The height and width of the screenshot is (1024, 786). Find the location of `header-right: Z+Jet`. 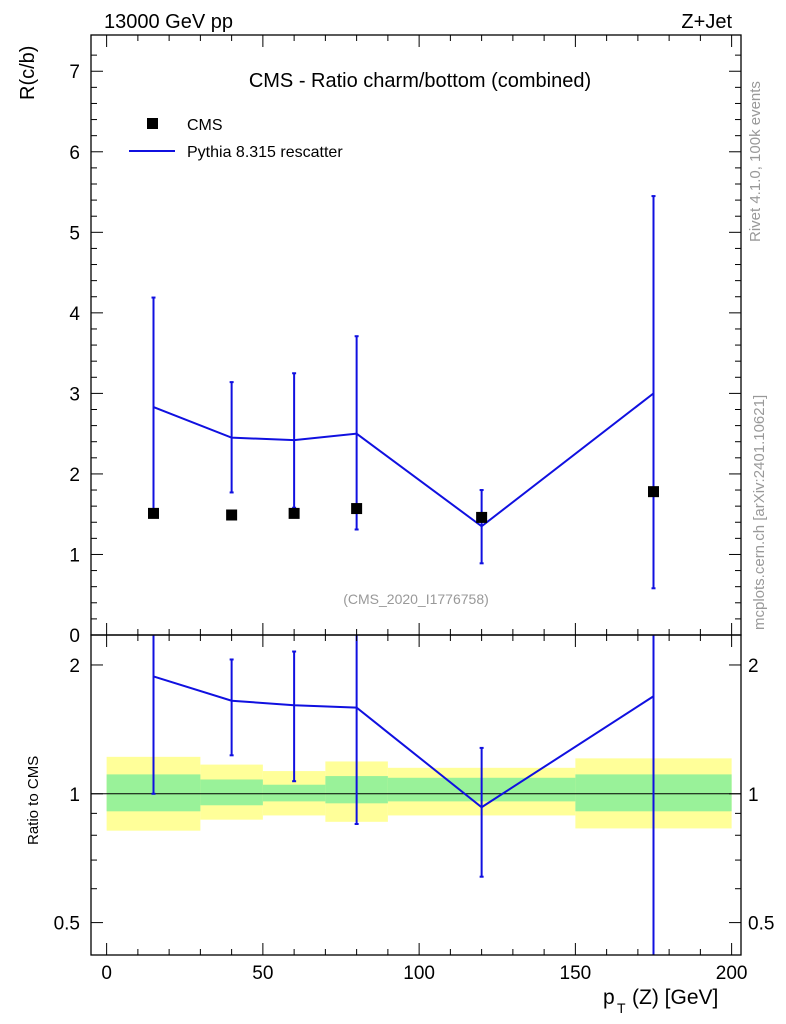

header-right: Z+Jet is located at coordinates (706, 22).